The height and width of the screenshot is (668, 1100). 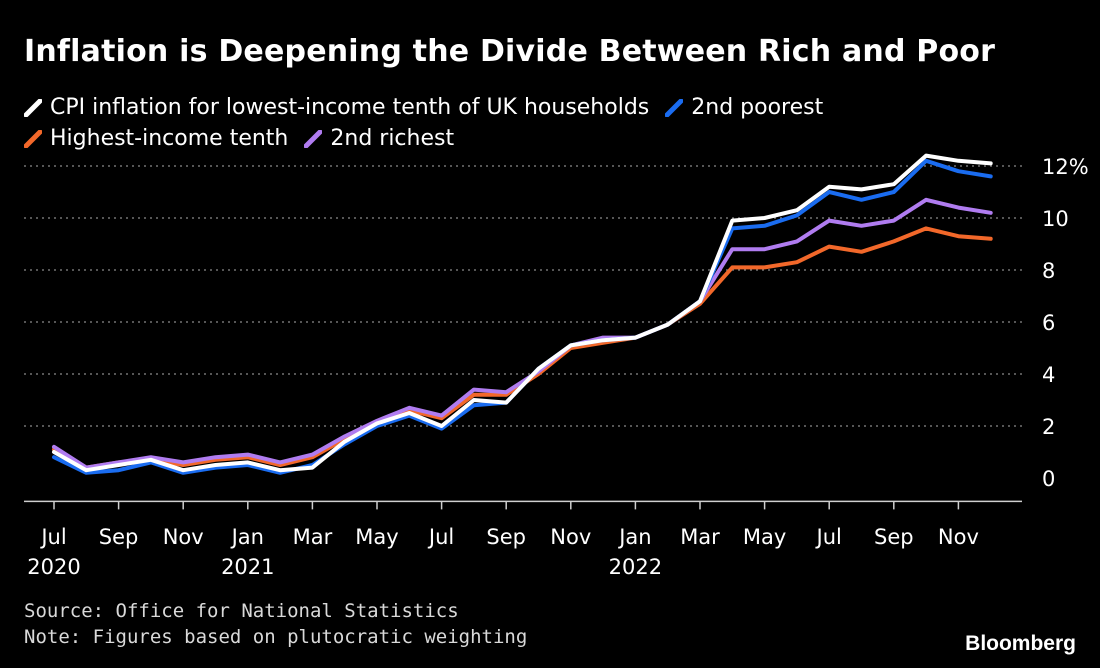 I want to click on x-year-label-2022: 2022, so click(x=635, y=567).